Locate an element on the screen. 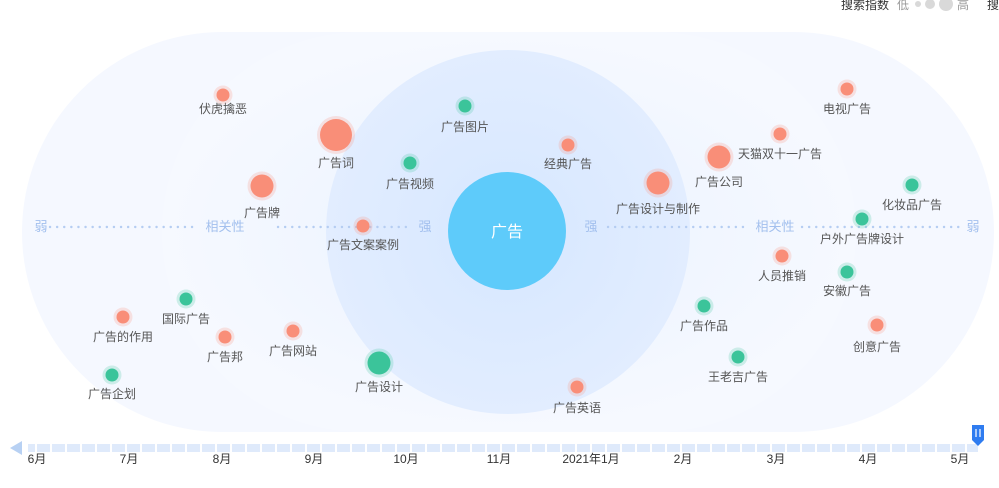  point-label: 伏虎擒恶 is located at coordinates (223, 108).